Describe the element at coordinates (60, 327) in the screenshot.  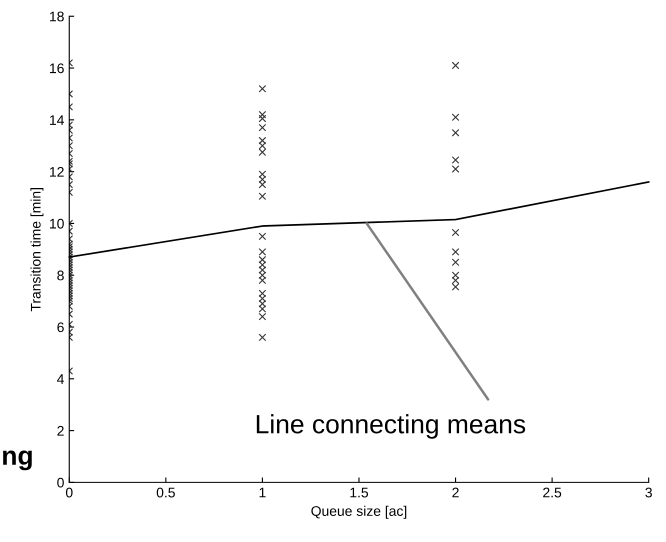
I see `y-tick-label: 6` at that location.